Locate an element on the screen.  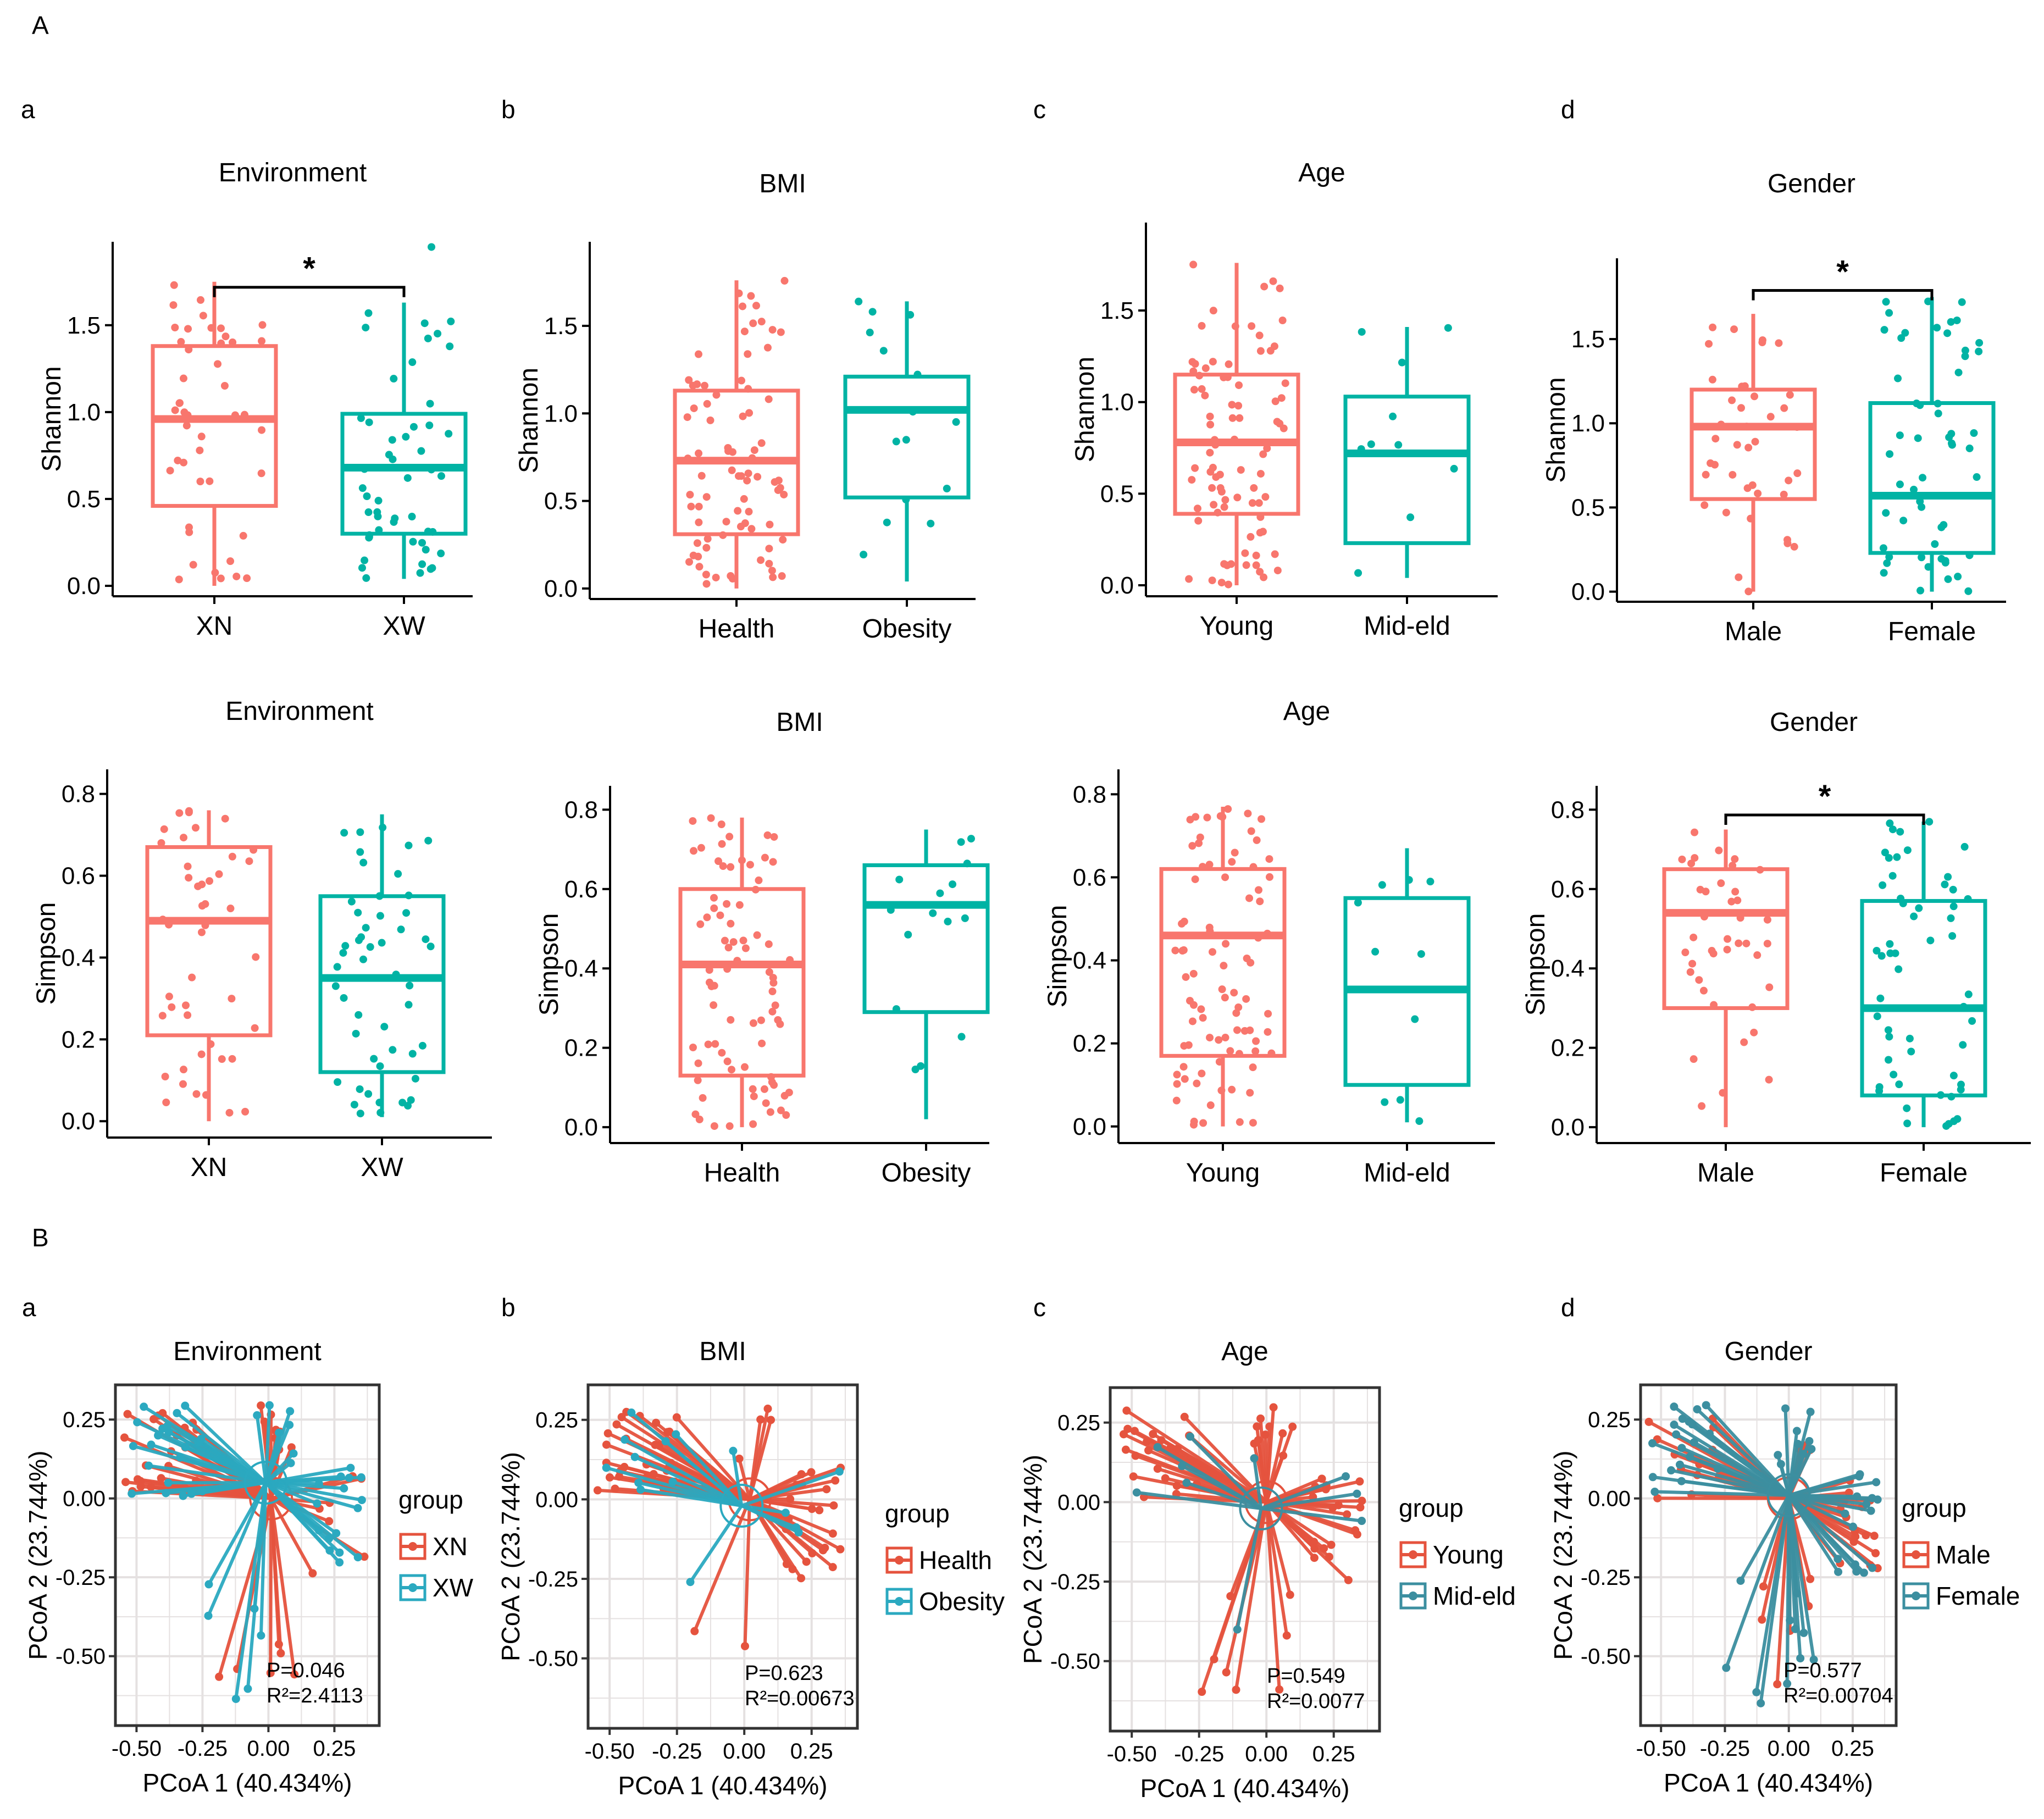
y-tick-label: 0.0 is located at coordinates (78, 1121).